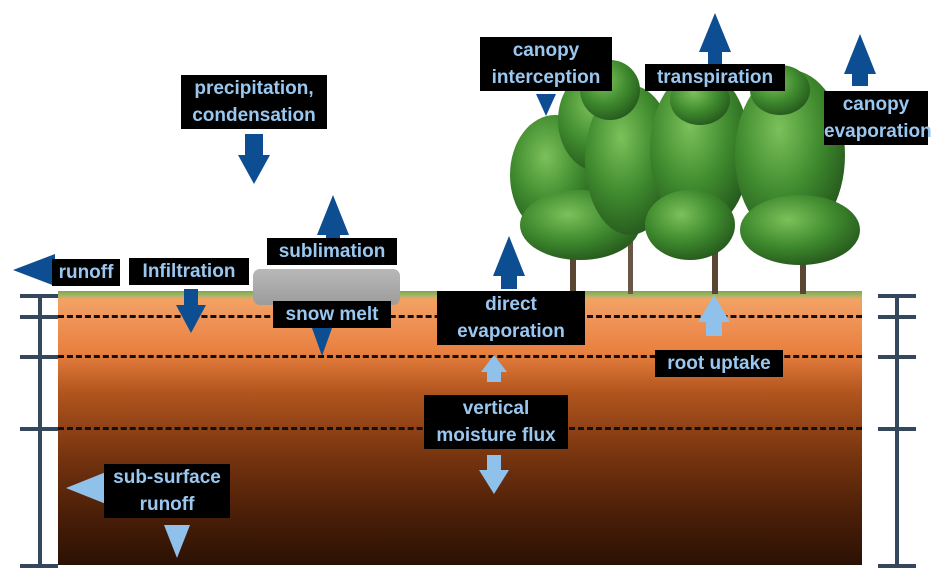  I want to click on precipitation-label-line-1: precipitation,, so click(254, 88).